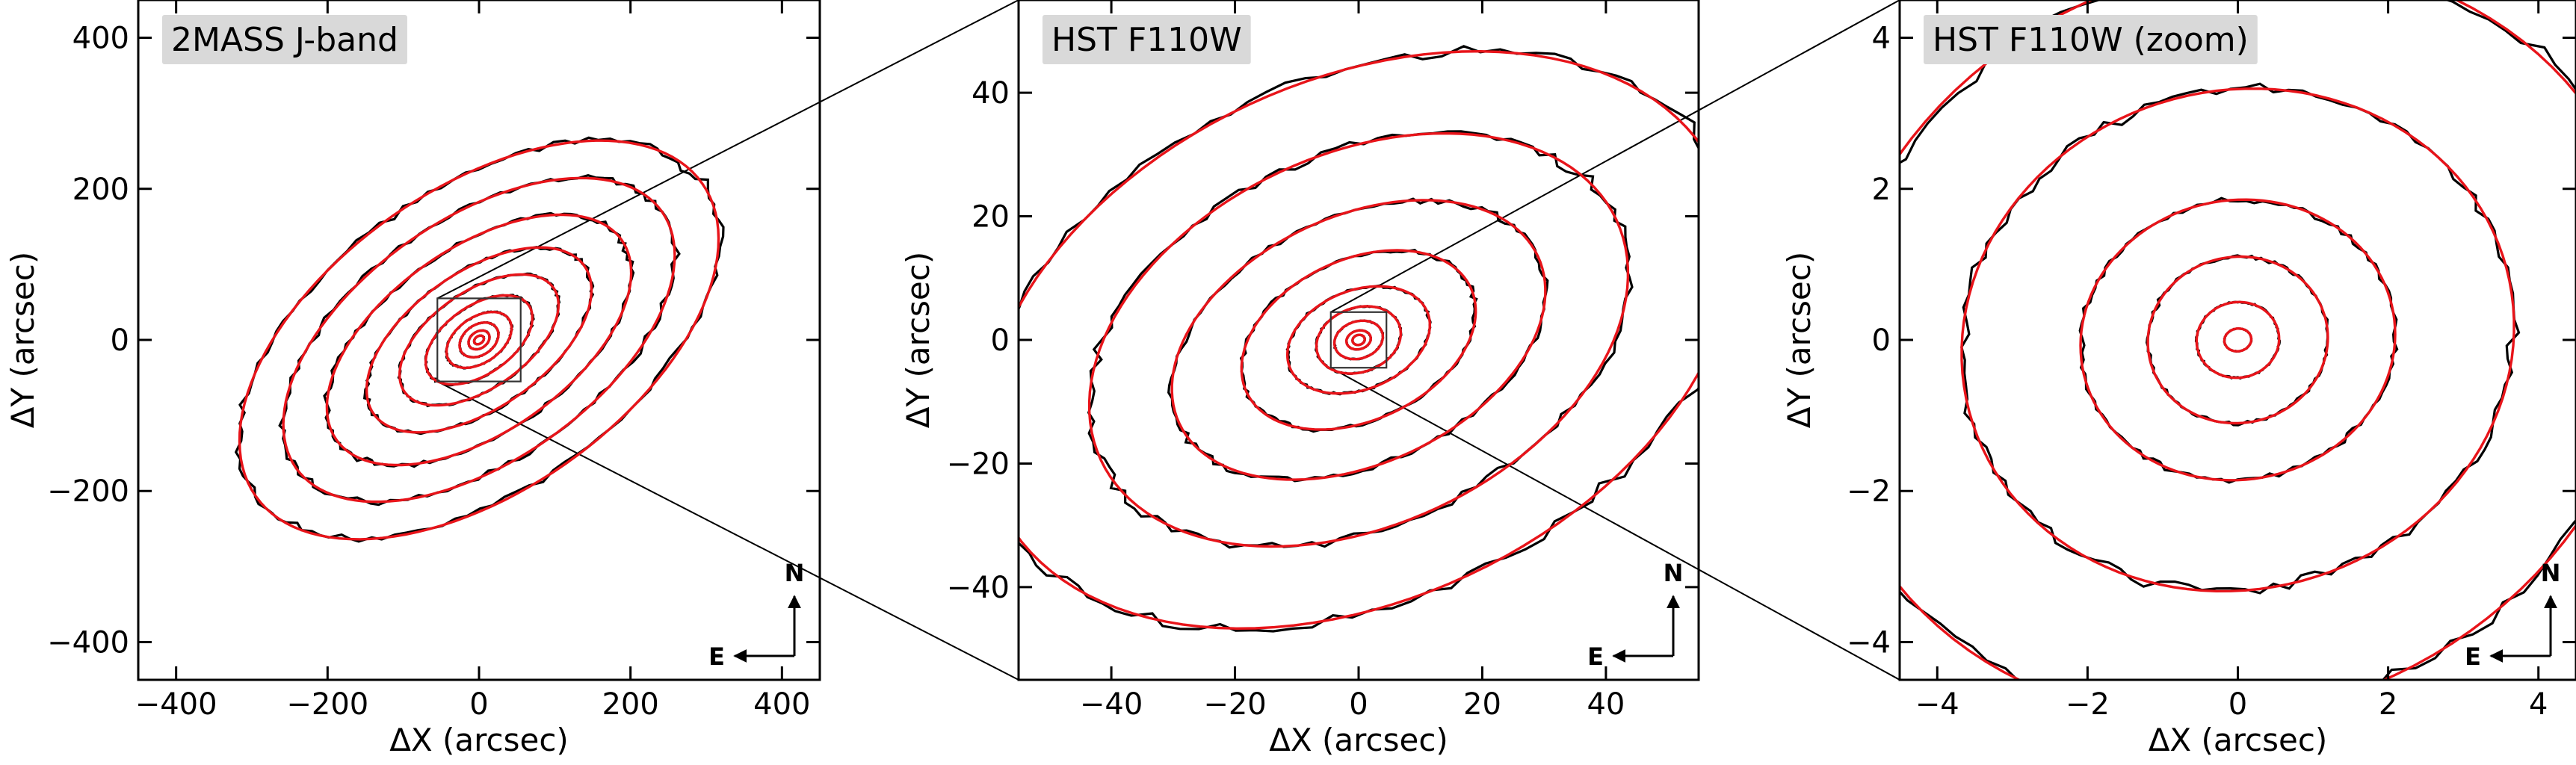 The image size is (2576, 765). I want to click on x-tick-label: 40, so click(1606, 704).